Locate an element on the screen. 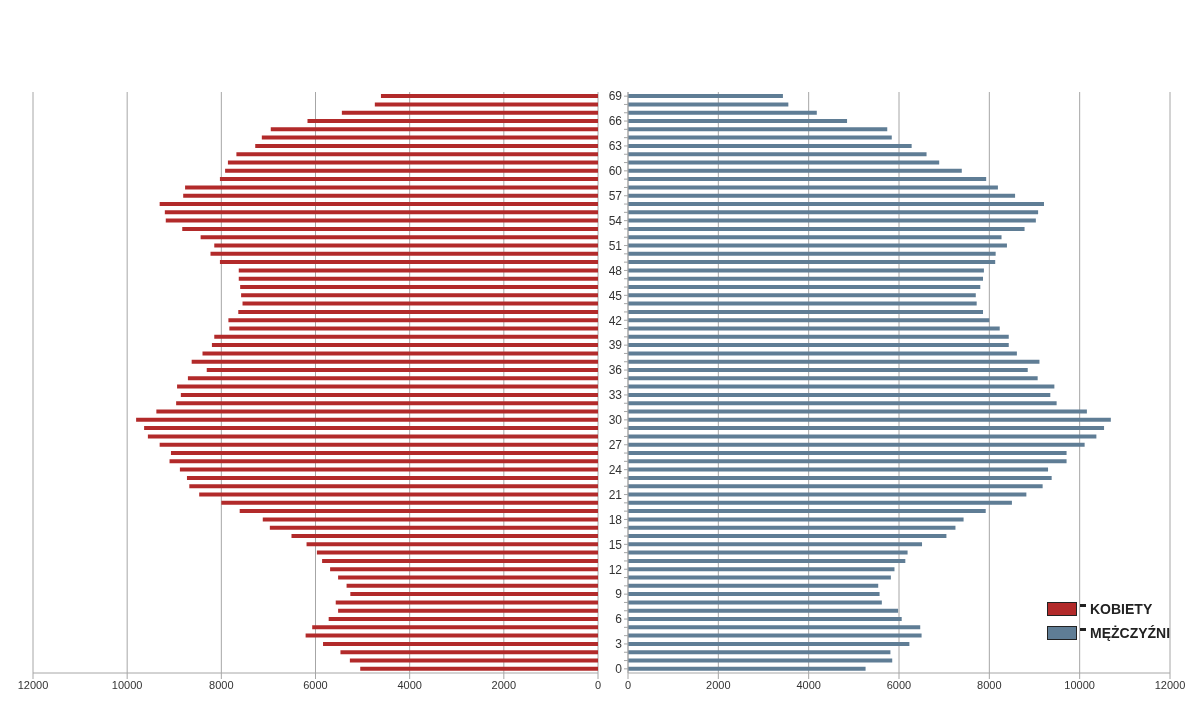 Image resolution: width=1195 pixels, height=708 pixels. y-tick-label: 21 is located at coordinates (615, 494).